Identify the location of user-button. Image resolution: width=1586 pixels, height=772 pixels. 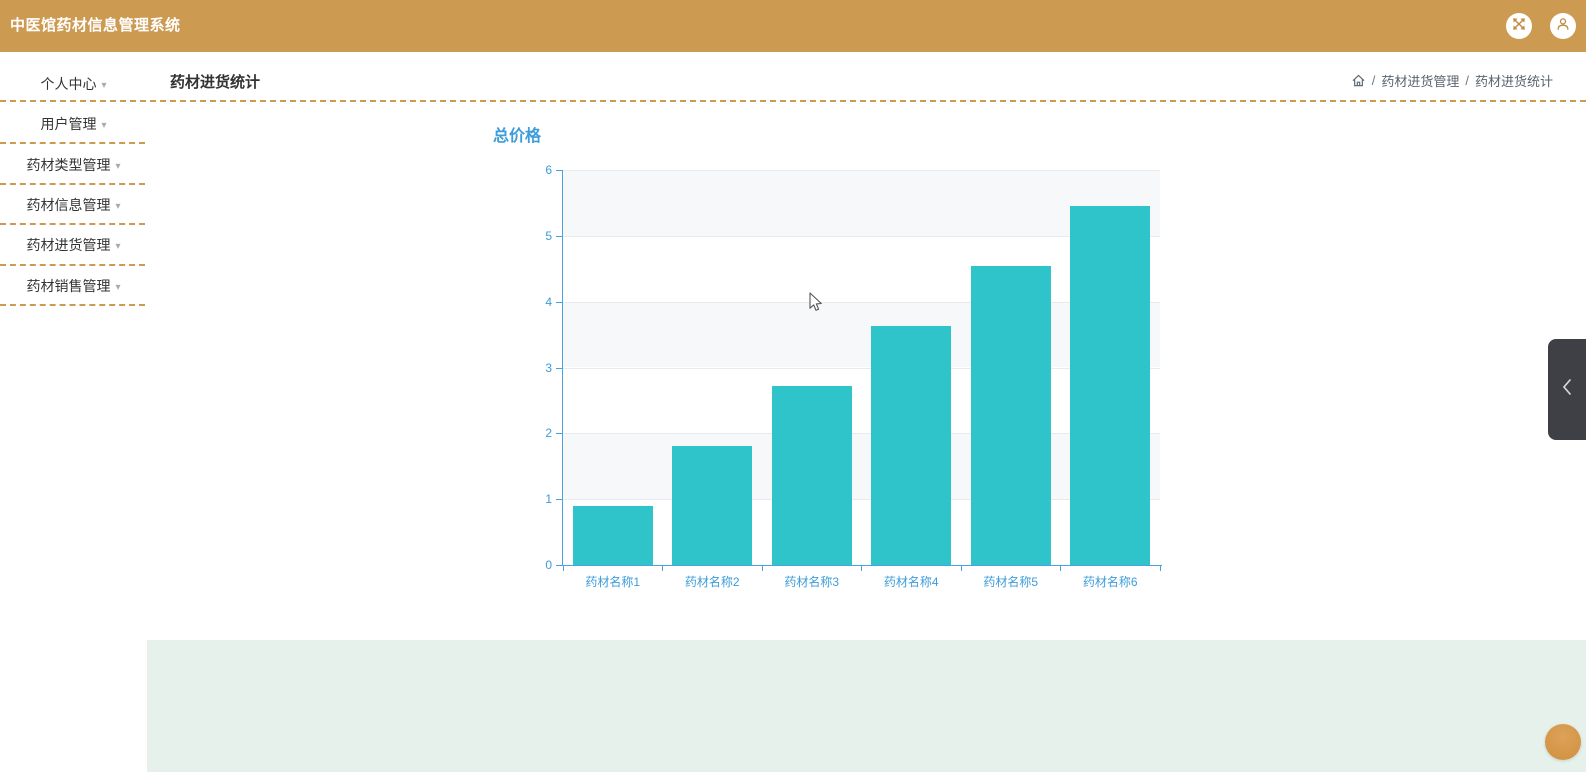
(1563, 26).